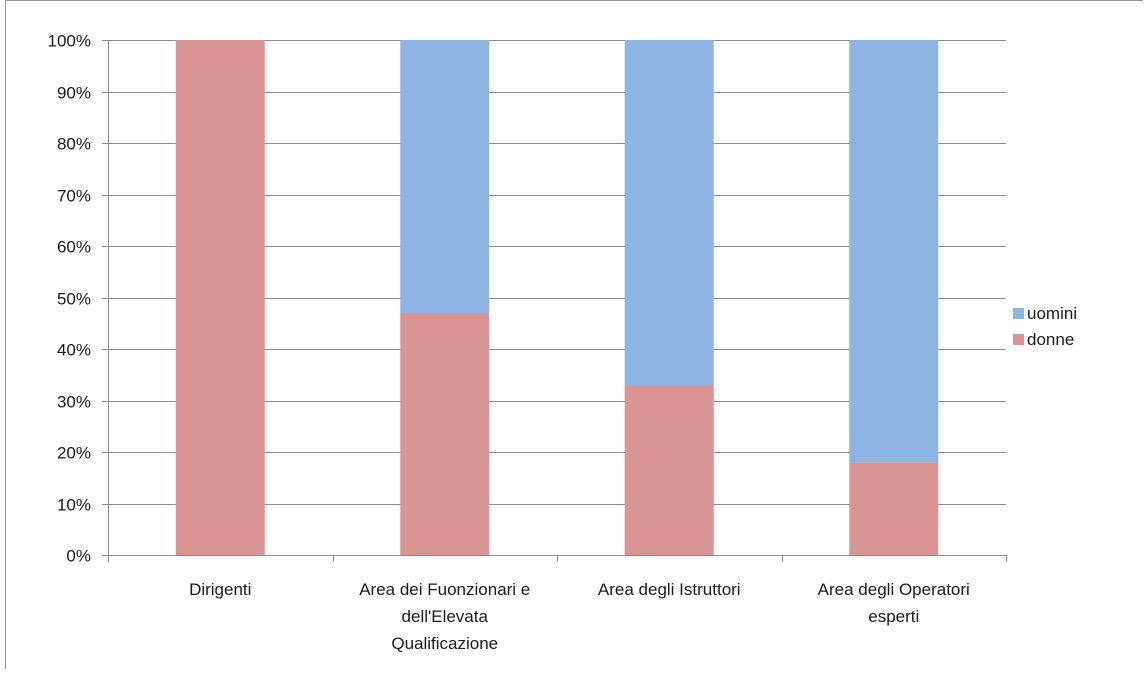  What do you see at coordinates (69, 41) in the screenshot?
I see `y-tick-label: 100%` at bounding box center [69, 41].